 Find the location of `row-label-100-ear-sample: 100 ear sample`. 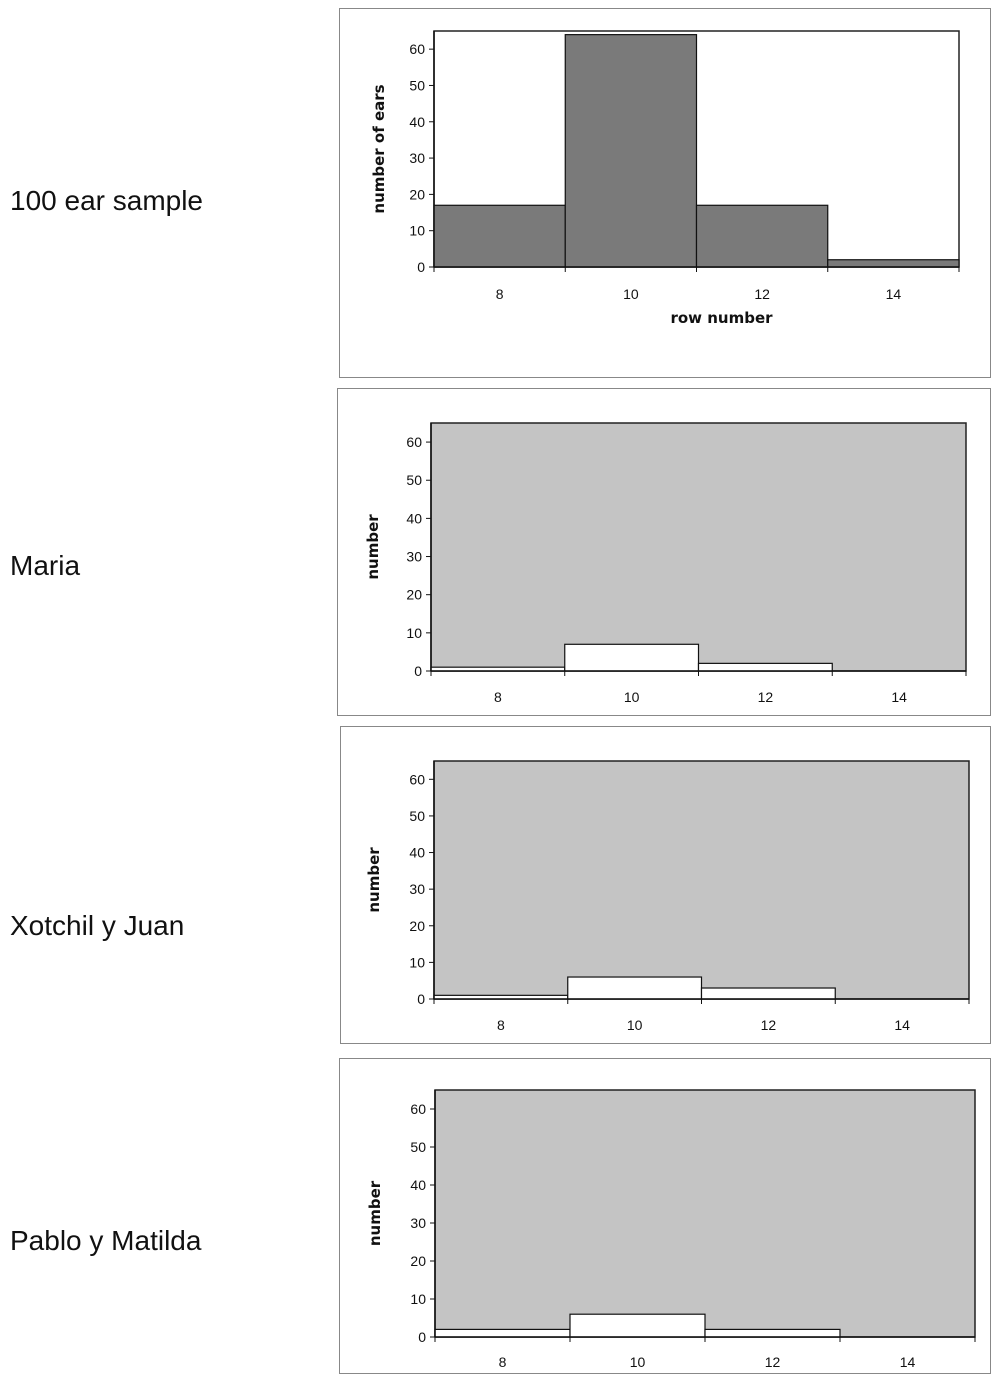

row-label-100-ear-sample: 100 ear sample is located at coordinates (107, 200).